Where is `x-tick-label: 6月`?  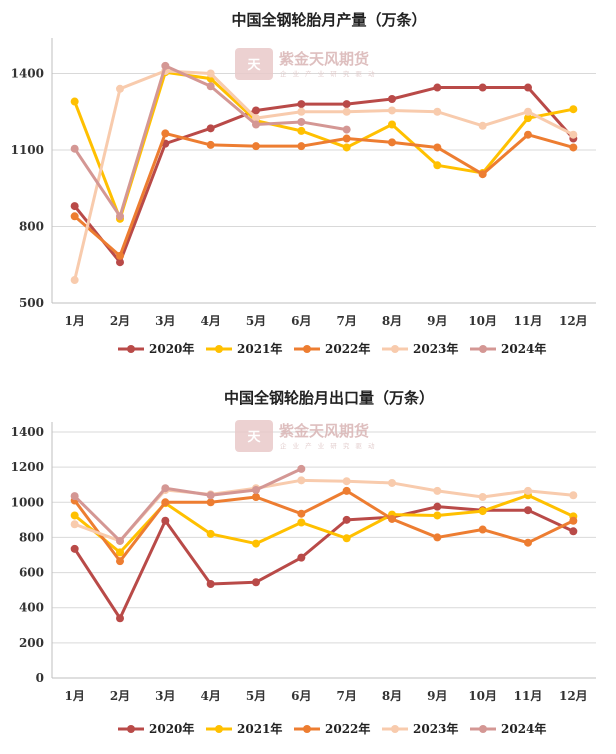 x-tick-label: 6月 is located at coordinates (301, 696).